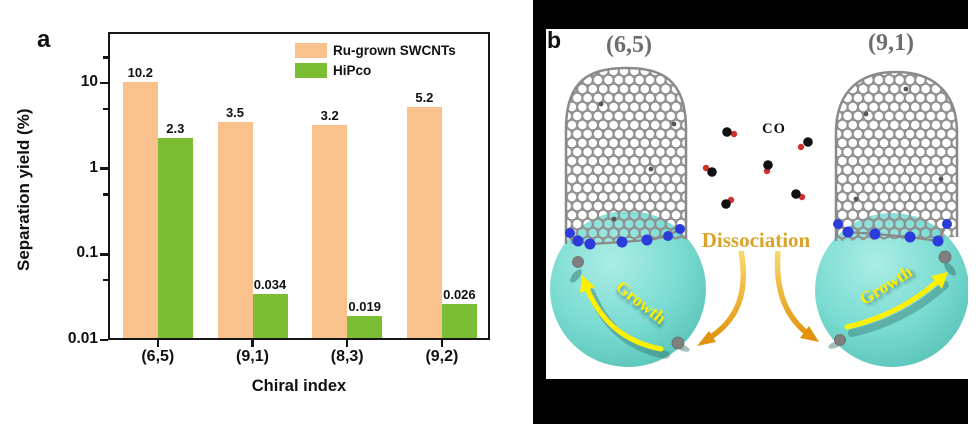  Describe the element at coordinates (891, 43) in the screenshot. I see `chirality-label-right: (9,1)` at that location.